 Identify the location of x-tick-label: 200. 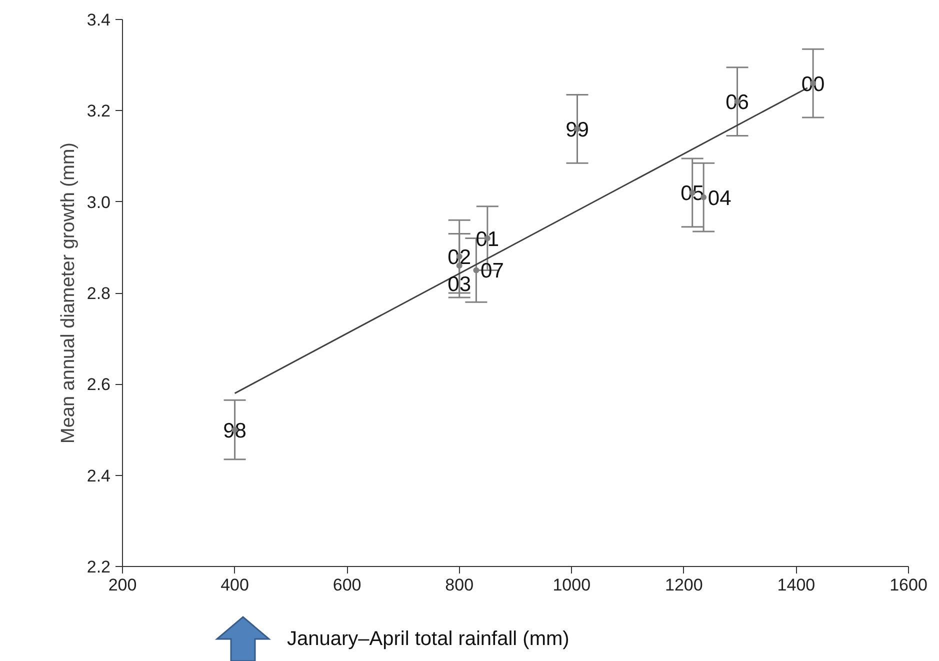
(122, 585).